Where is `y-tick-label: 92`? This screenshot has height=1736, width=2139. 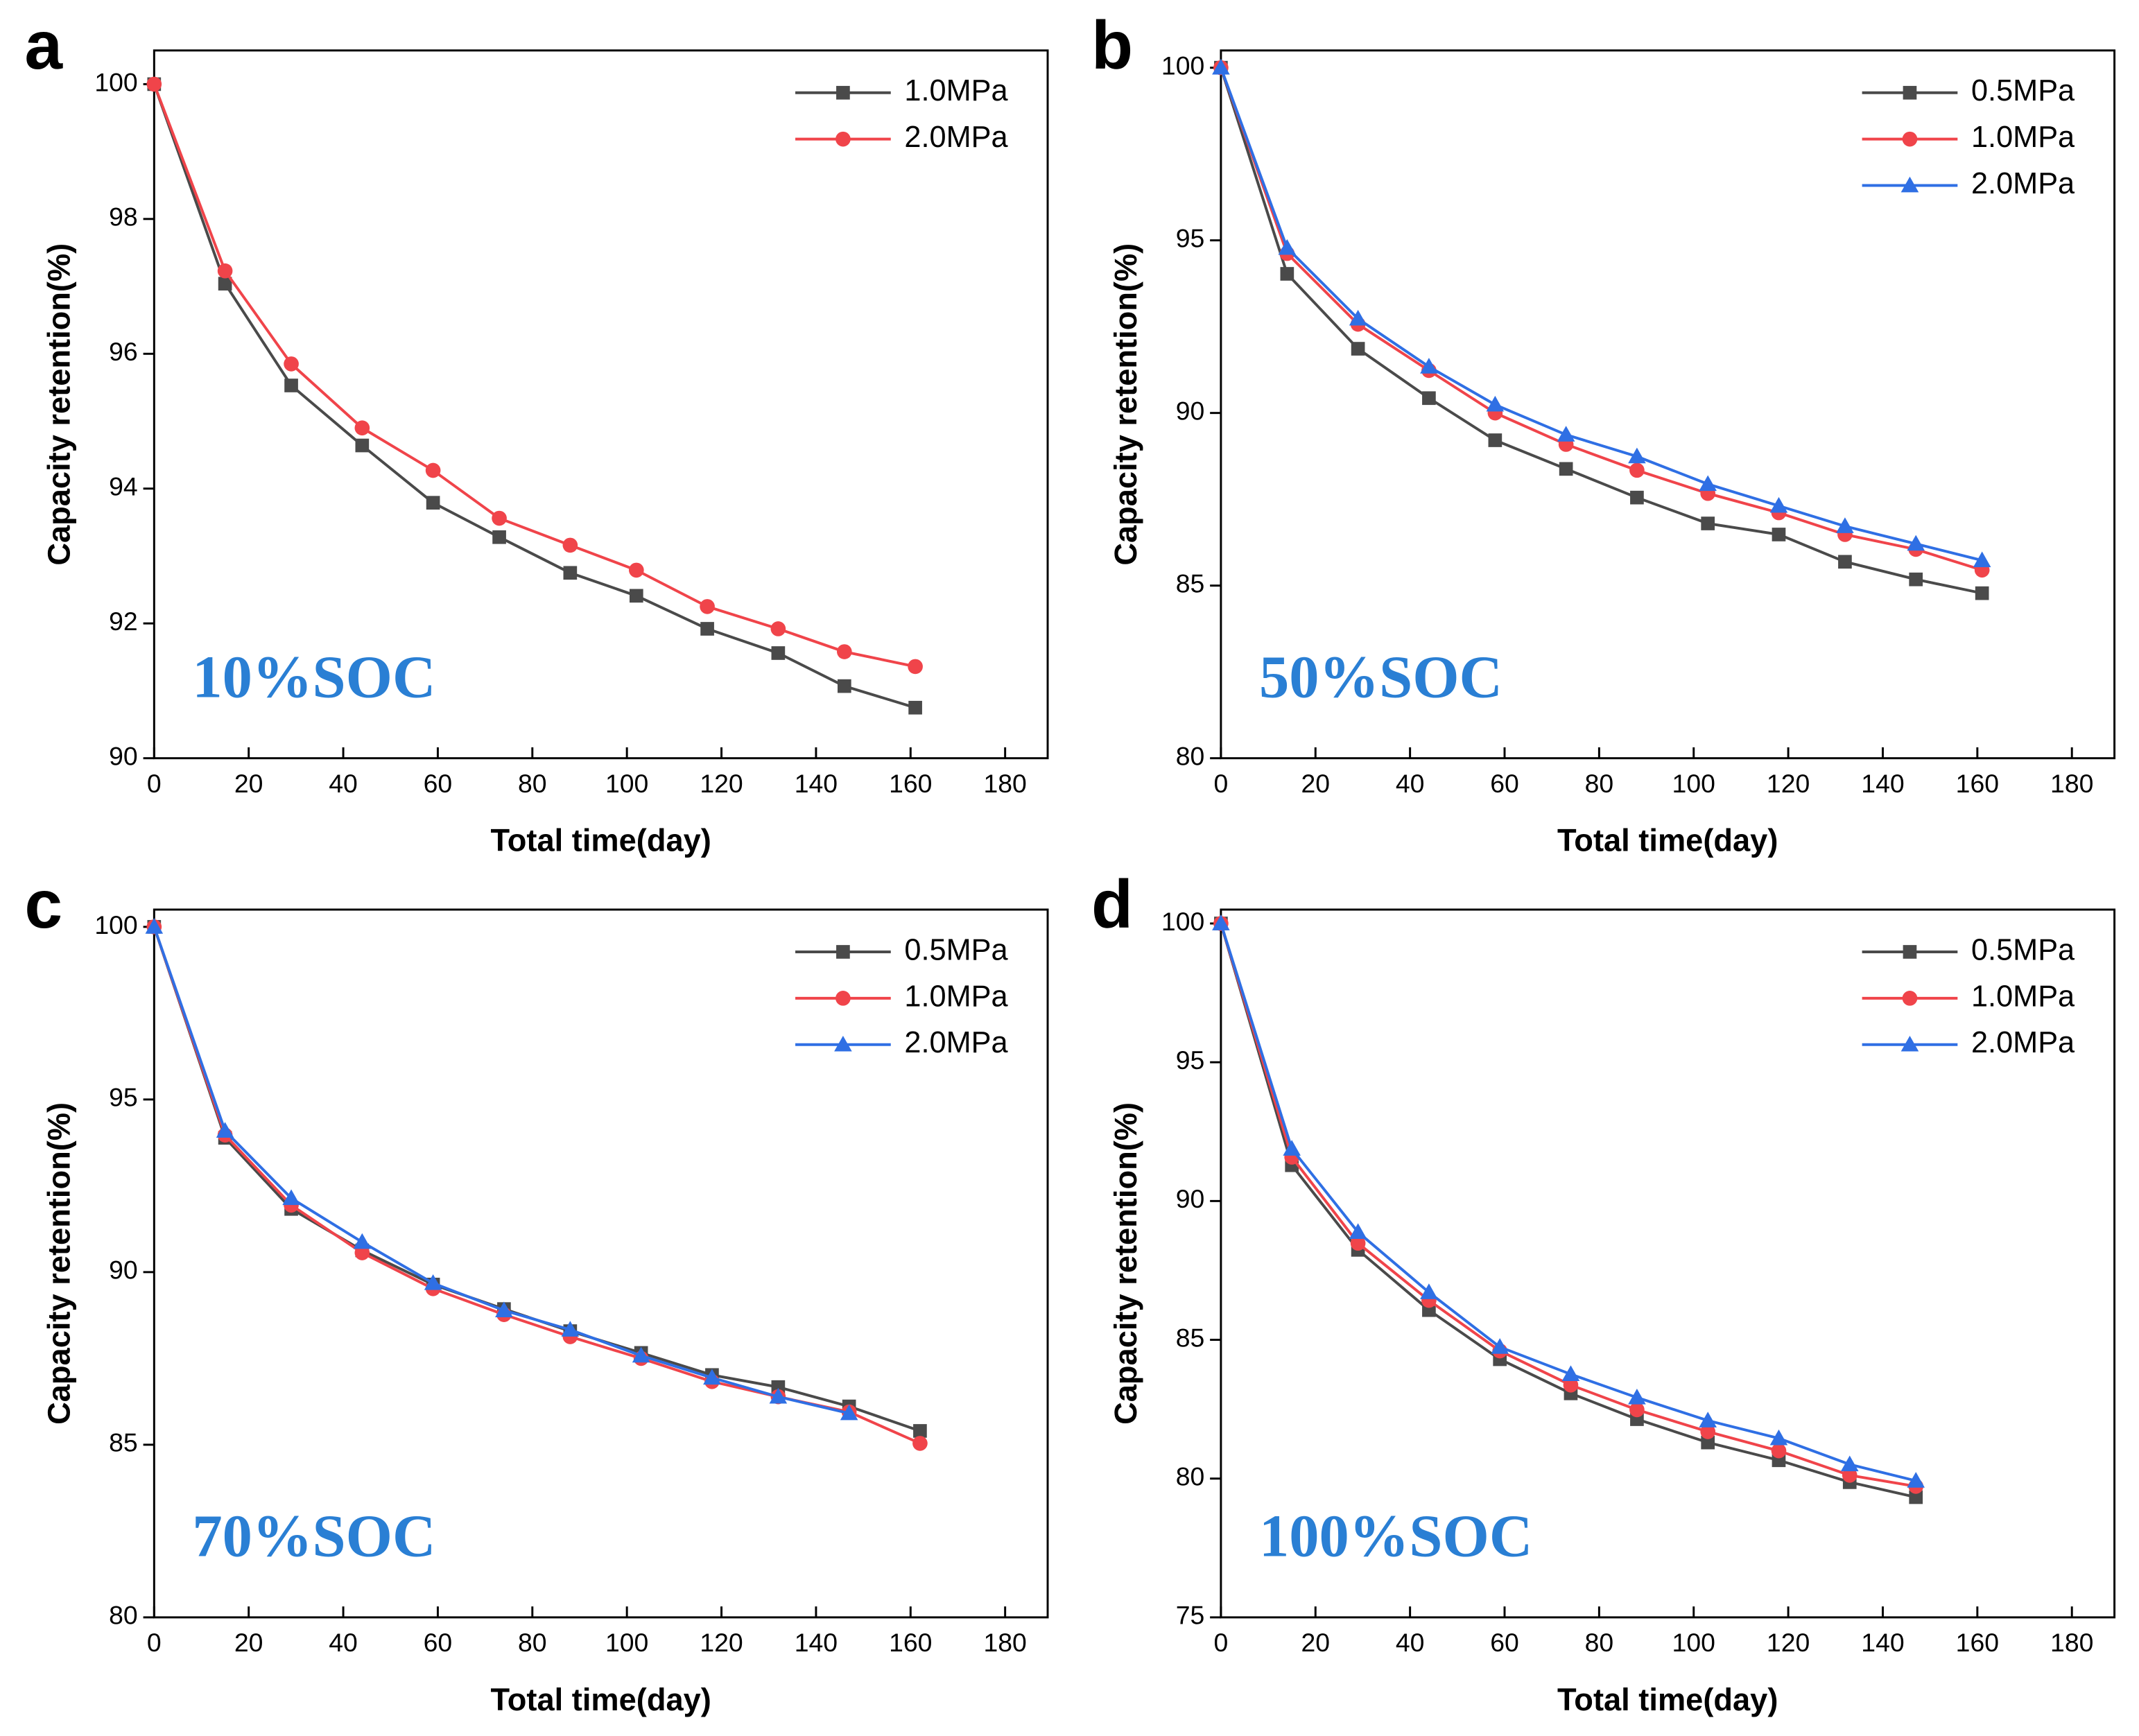
y-tick-label: 92 is located at coordinates (124, 621).